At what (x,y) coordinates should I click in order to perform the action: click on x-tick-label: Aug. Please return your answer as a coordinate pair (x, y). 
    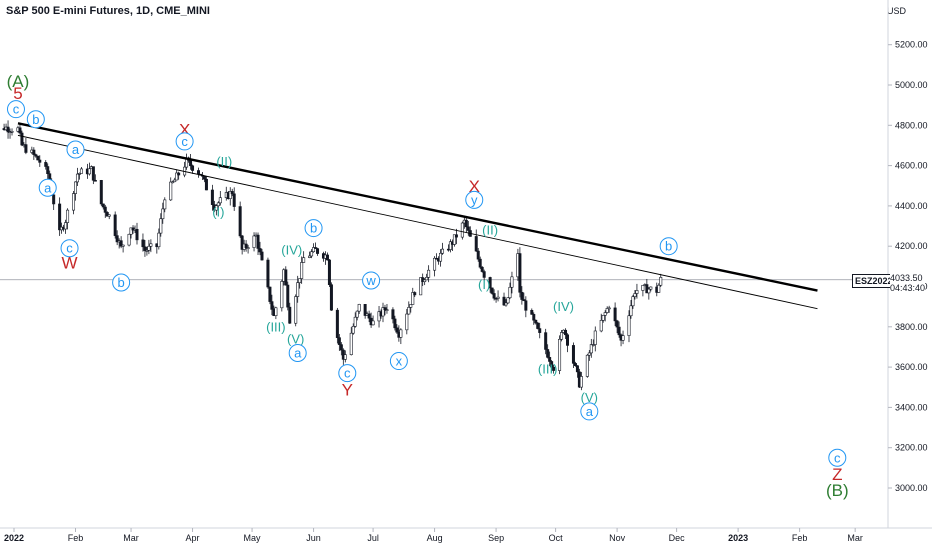
    Looking at the image, I should click on (435, 538).